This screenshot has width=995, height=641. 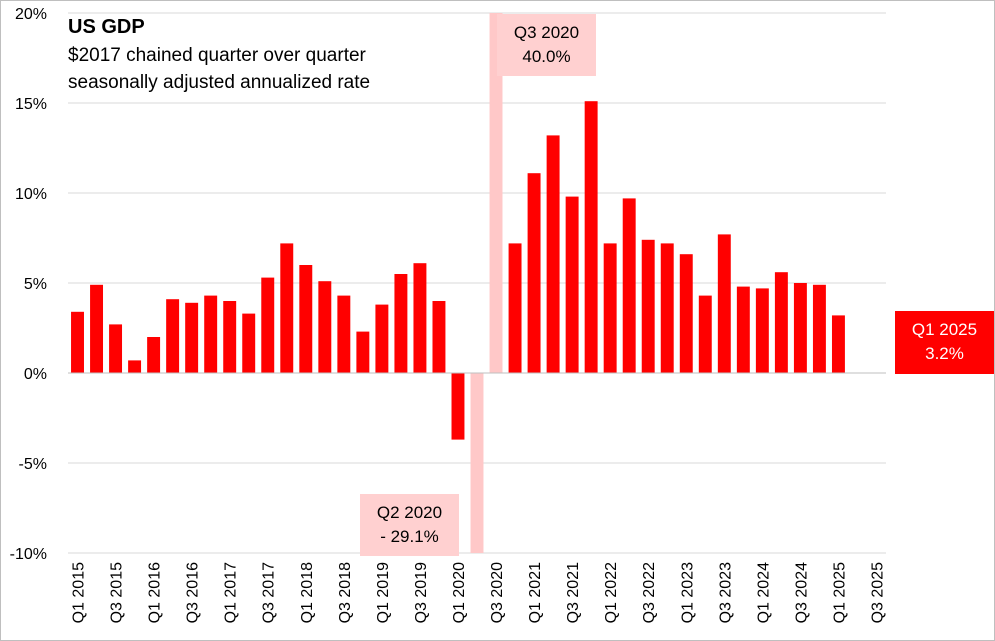 What do you see at coordinates (211, 334) in the screenshot?
I see `bar-q4-2016` at bounding box center [211, 334].